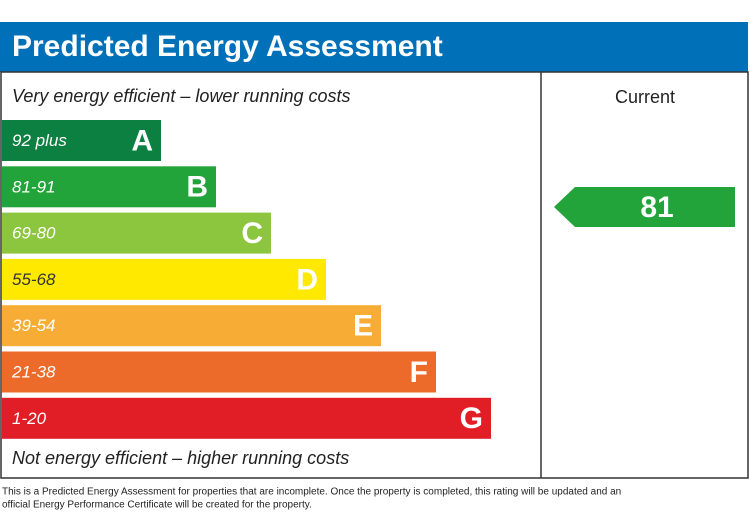 The width and height of the screenshot is (750, 528). Describe the element at coordinates (645, 97) in the screenshot. I see `current-header: Current` at that location.